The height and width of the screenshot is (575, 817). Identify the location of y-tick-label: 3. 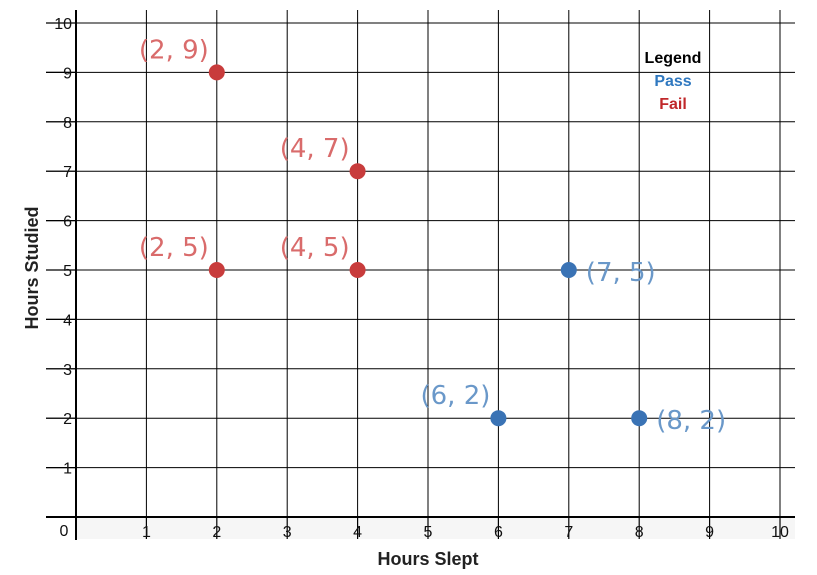
(67, 370).